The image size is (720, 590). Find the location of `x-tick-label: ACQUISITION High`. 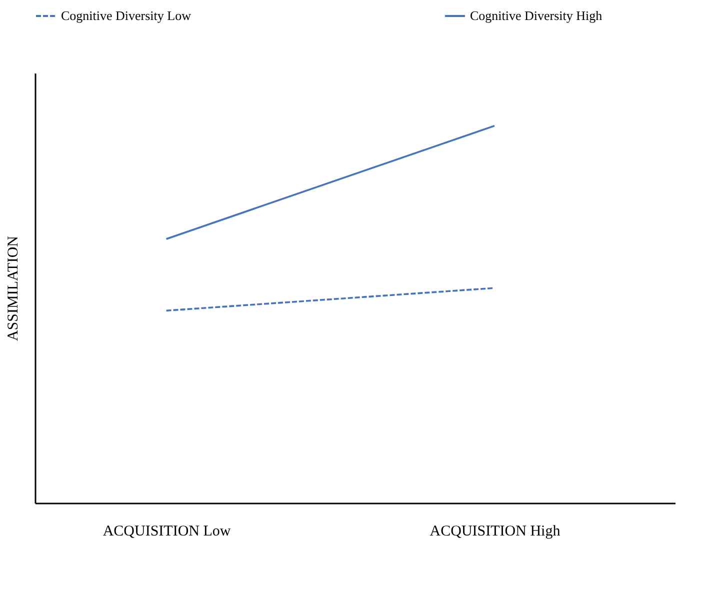

x-tick-label: ACQUISITION High is located at coordinates (495, 532).